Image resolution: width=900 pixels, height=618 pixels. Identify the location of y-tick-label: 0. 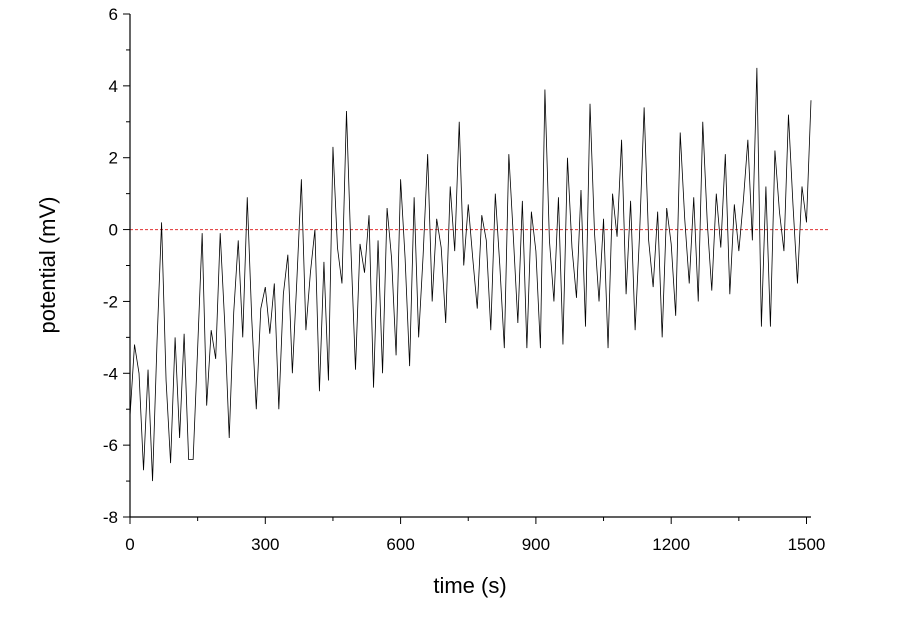
(113, 230).